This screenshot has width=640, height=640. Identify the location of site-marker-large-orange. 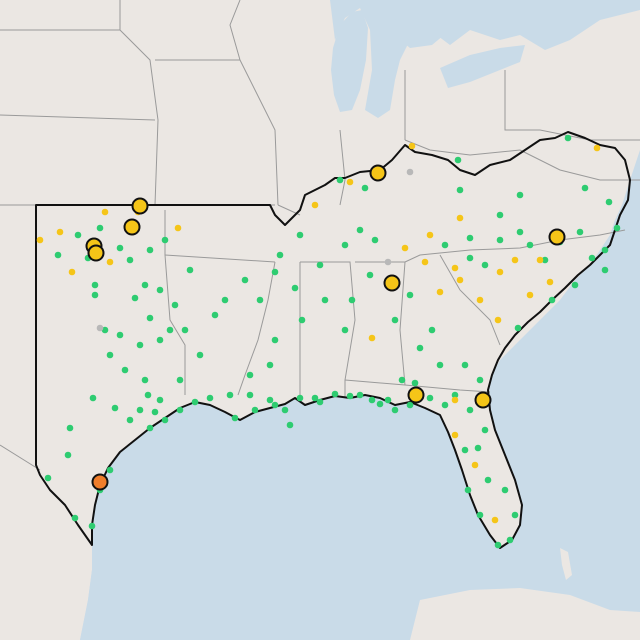
(100, 482).